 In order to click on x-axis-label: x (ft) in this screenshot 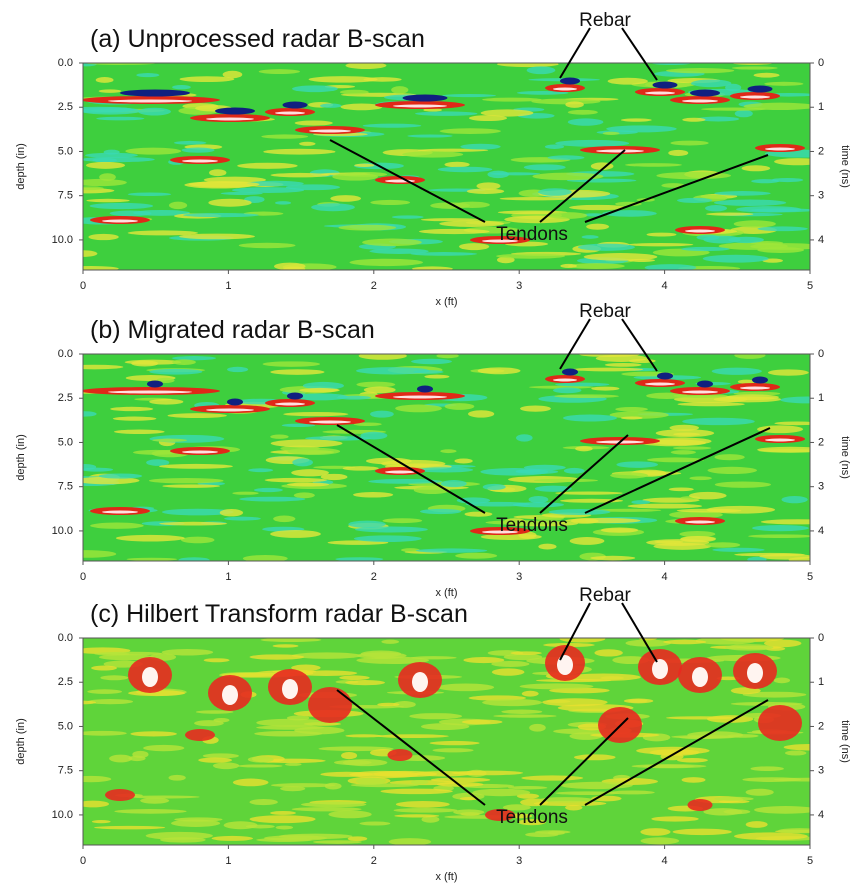, I will do `click(447, 302)`.